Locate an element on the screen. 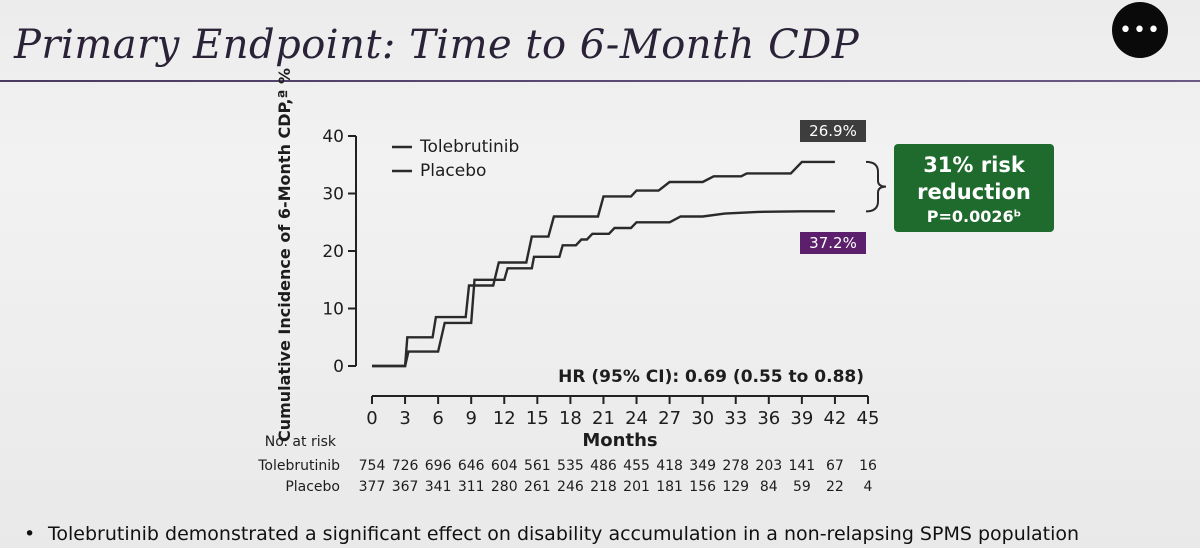  at-risk-value: 696 is located at coordinates (438, 466).